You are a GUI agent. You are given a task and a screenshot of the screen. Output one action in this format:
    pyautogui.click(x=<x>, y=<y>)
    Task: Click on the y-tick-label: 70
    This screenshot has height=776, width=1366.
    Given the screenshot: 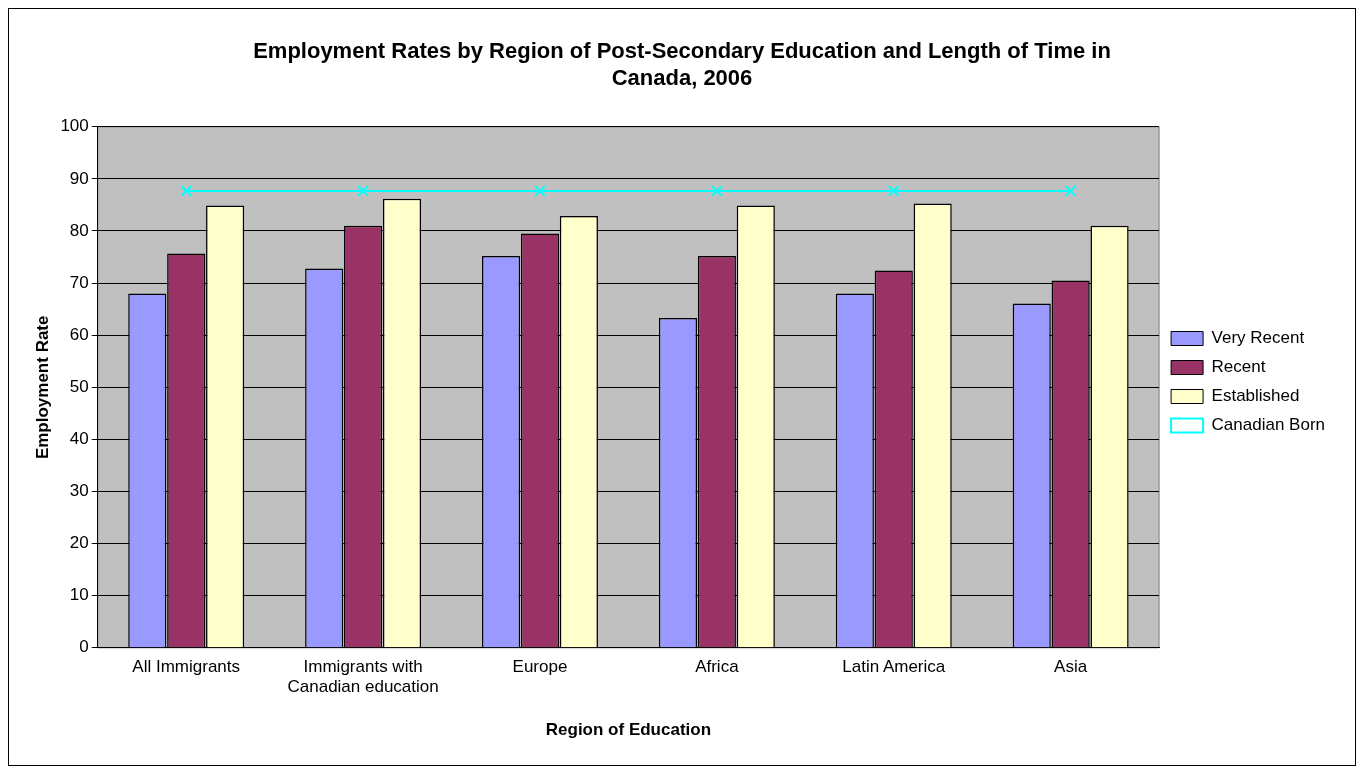 What is the action you would take?
    pyautogui.click(x=79, y=282)
    